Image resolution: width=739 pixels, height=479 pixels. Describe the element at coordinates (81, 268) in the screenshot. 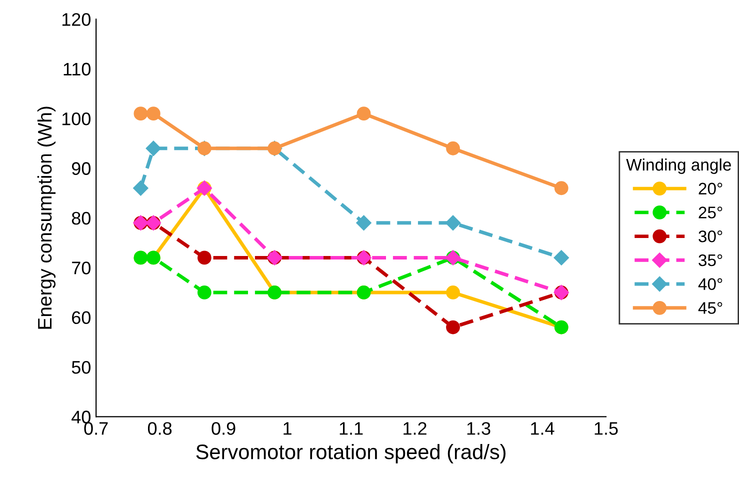

I see `y-tick-label: 70` at that location.